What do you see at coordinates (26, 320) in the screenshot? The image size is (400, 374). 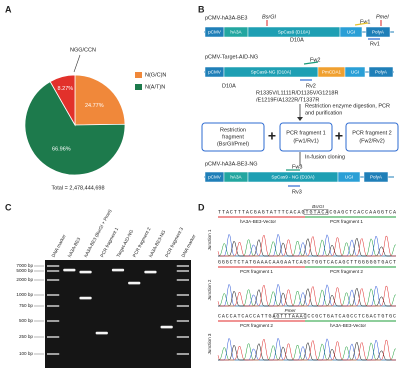 I see `size-label: 500 bp` at bounding box center [26, 320].